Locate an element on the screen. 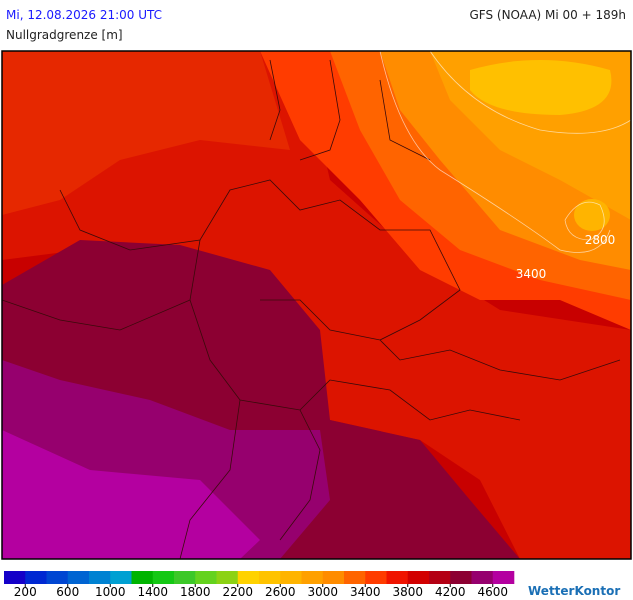 The width and height of the screenshot is (633, 600). colorbar-tick-label: 2200 is located at coordinates (237, 592).